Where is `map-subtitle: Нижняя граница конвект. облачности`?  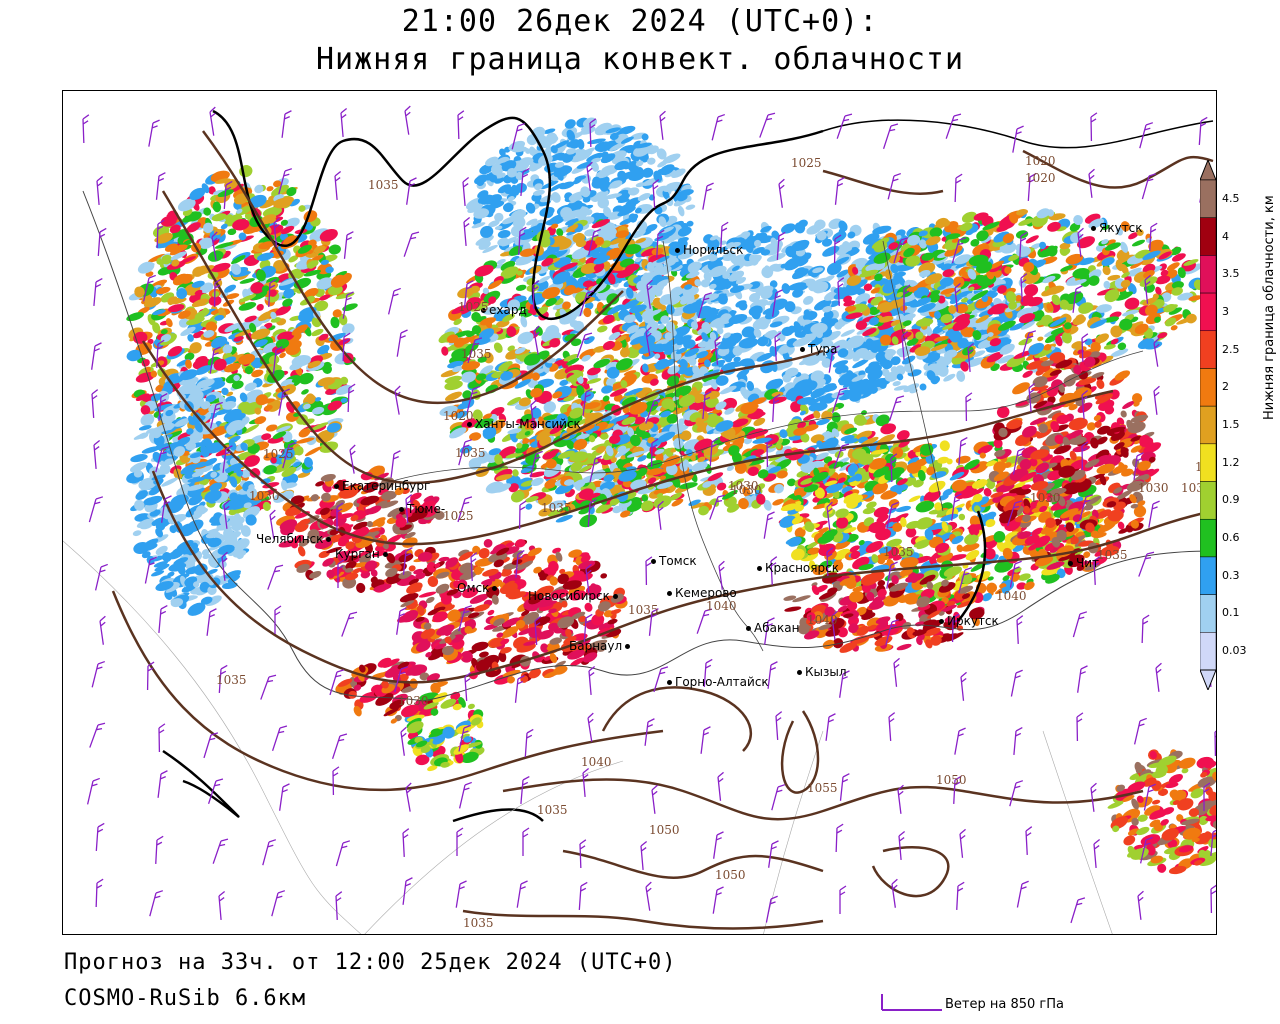 map-subtitle: Нижняя граница конвект. облачности is located at coordinates (640, 59).